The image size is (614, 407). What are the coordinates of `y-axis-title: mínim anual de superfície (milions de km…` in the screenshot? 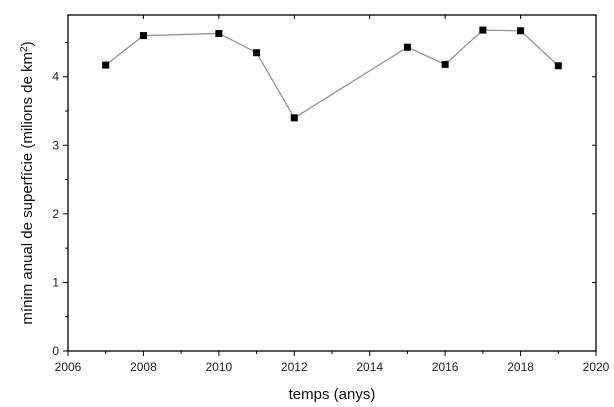 It's located at (28, 182).